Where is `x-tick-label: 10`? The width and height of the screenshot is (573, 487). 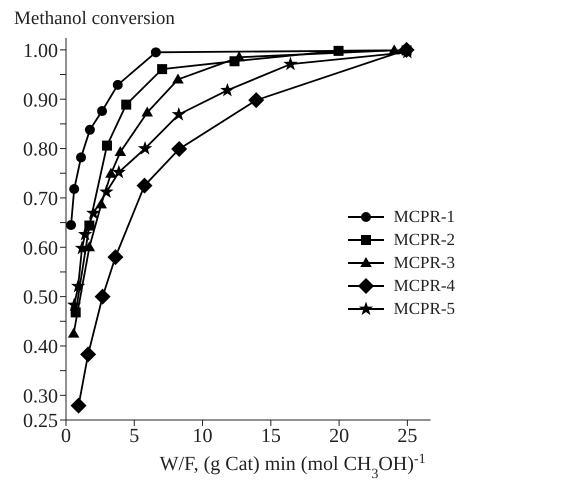
x-tick-label: 10 is located at coordinates (202, 436).